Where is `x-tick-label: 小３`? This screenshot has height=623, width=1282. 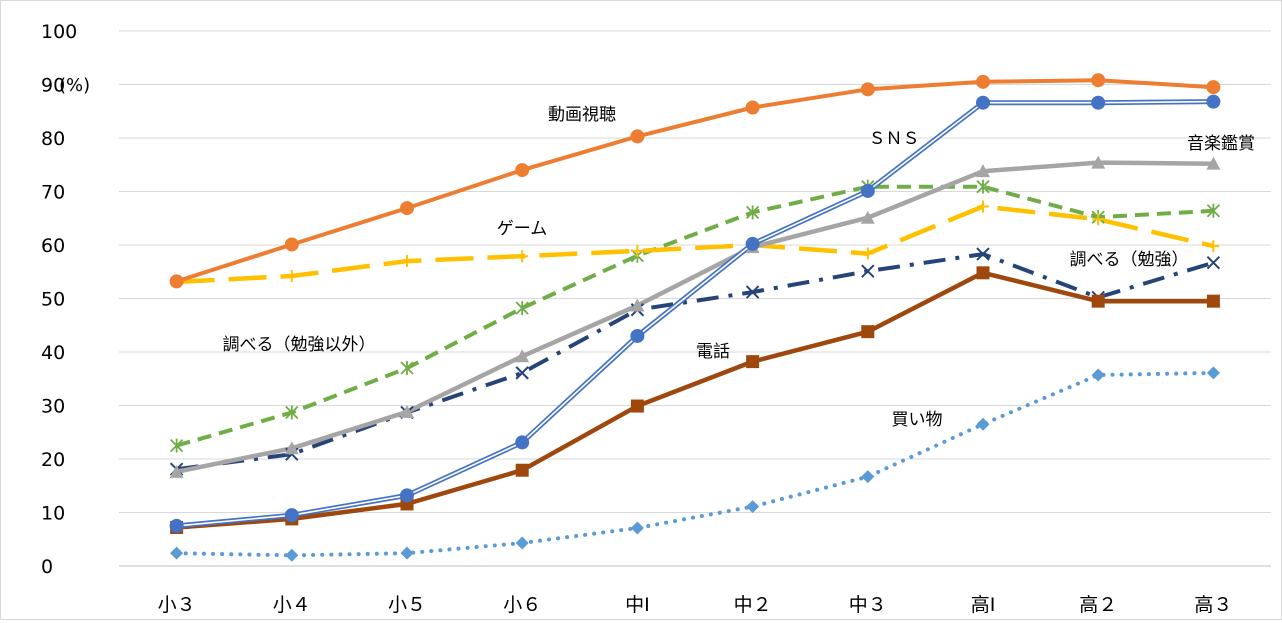 x-tick-label: 小３ is located at coordinates (177, 605).